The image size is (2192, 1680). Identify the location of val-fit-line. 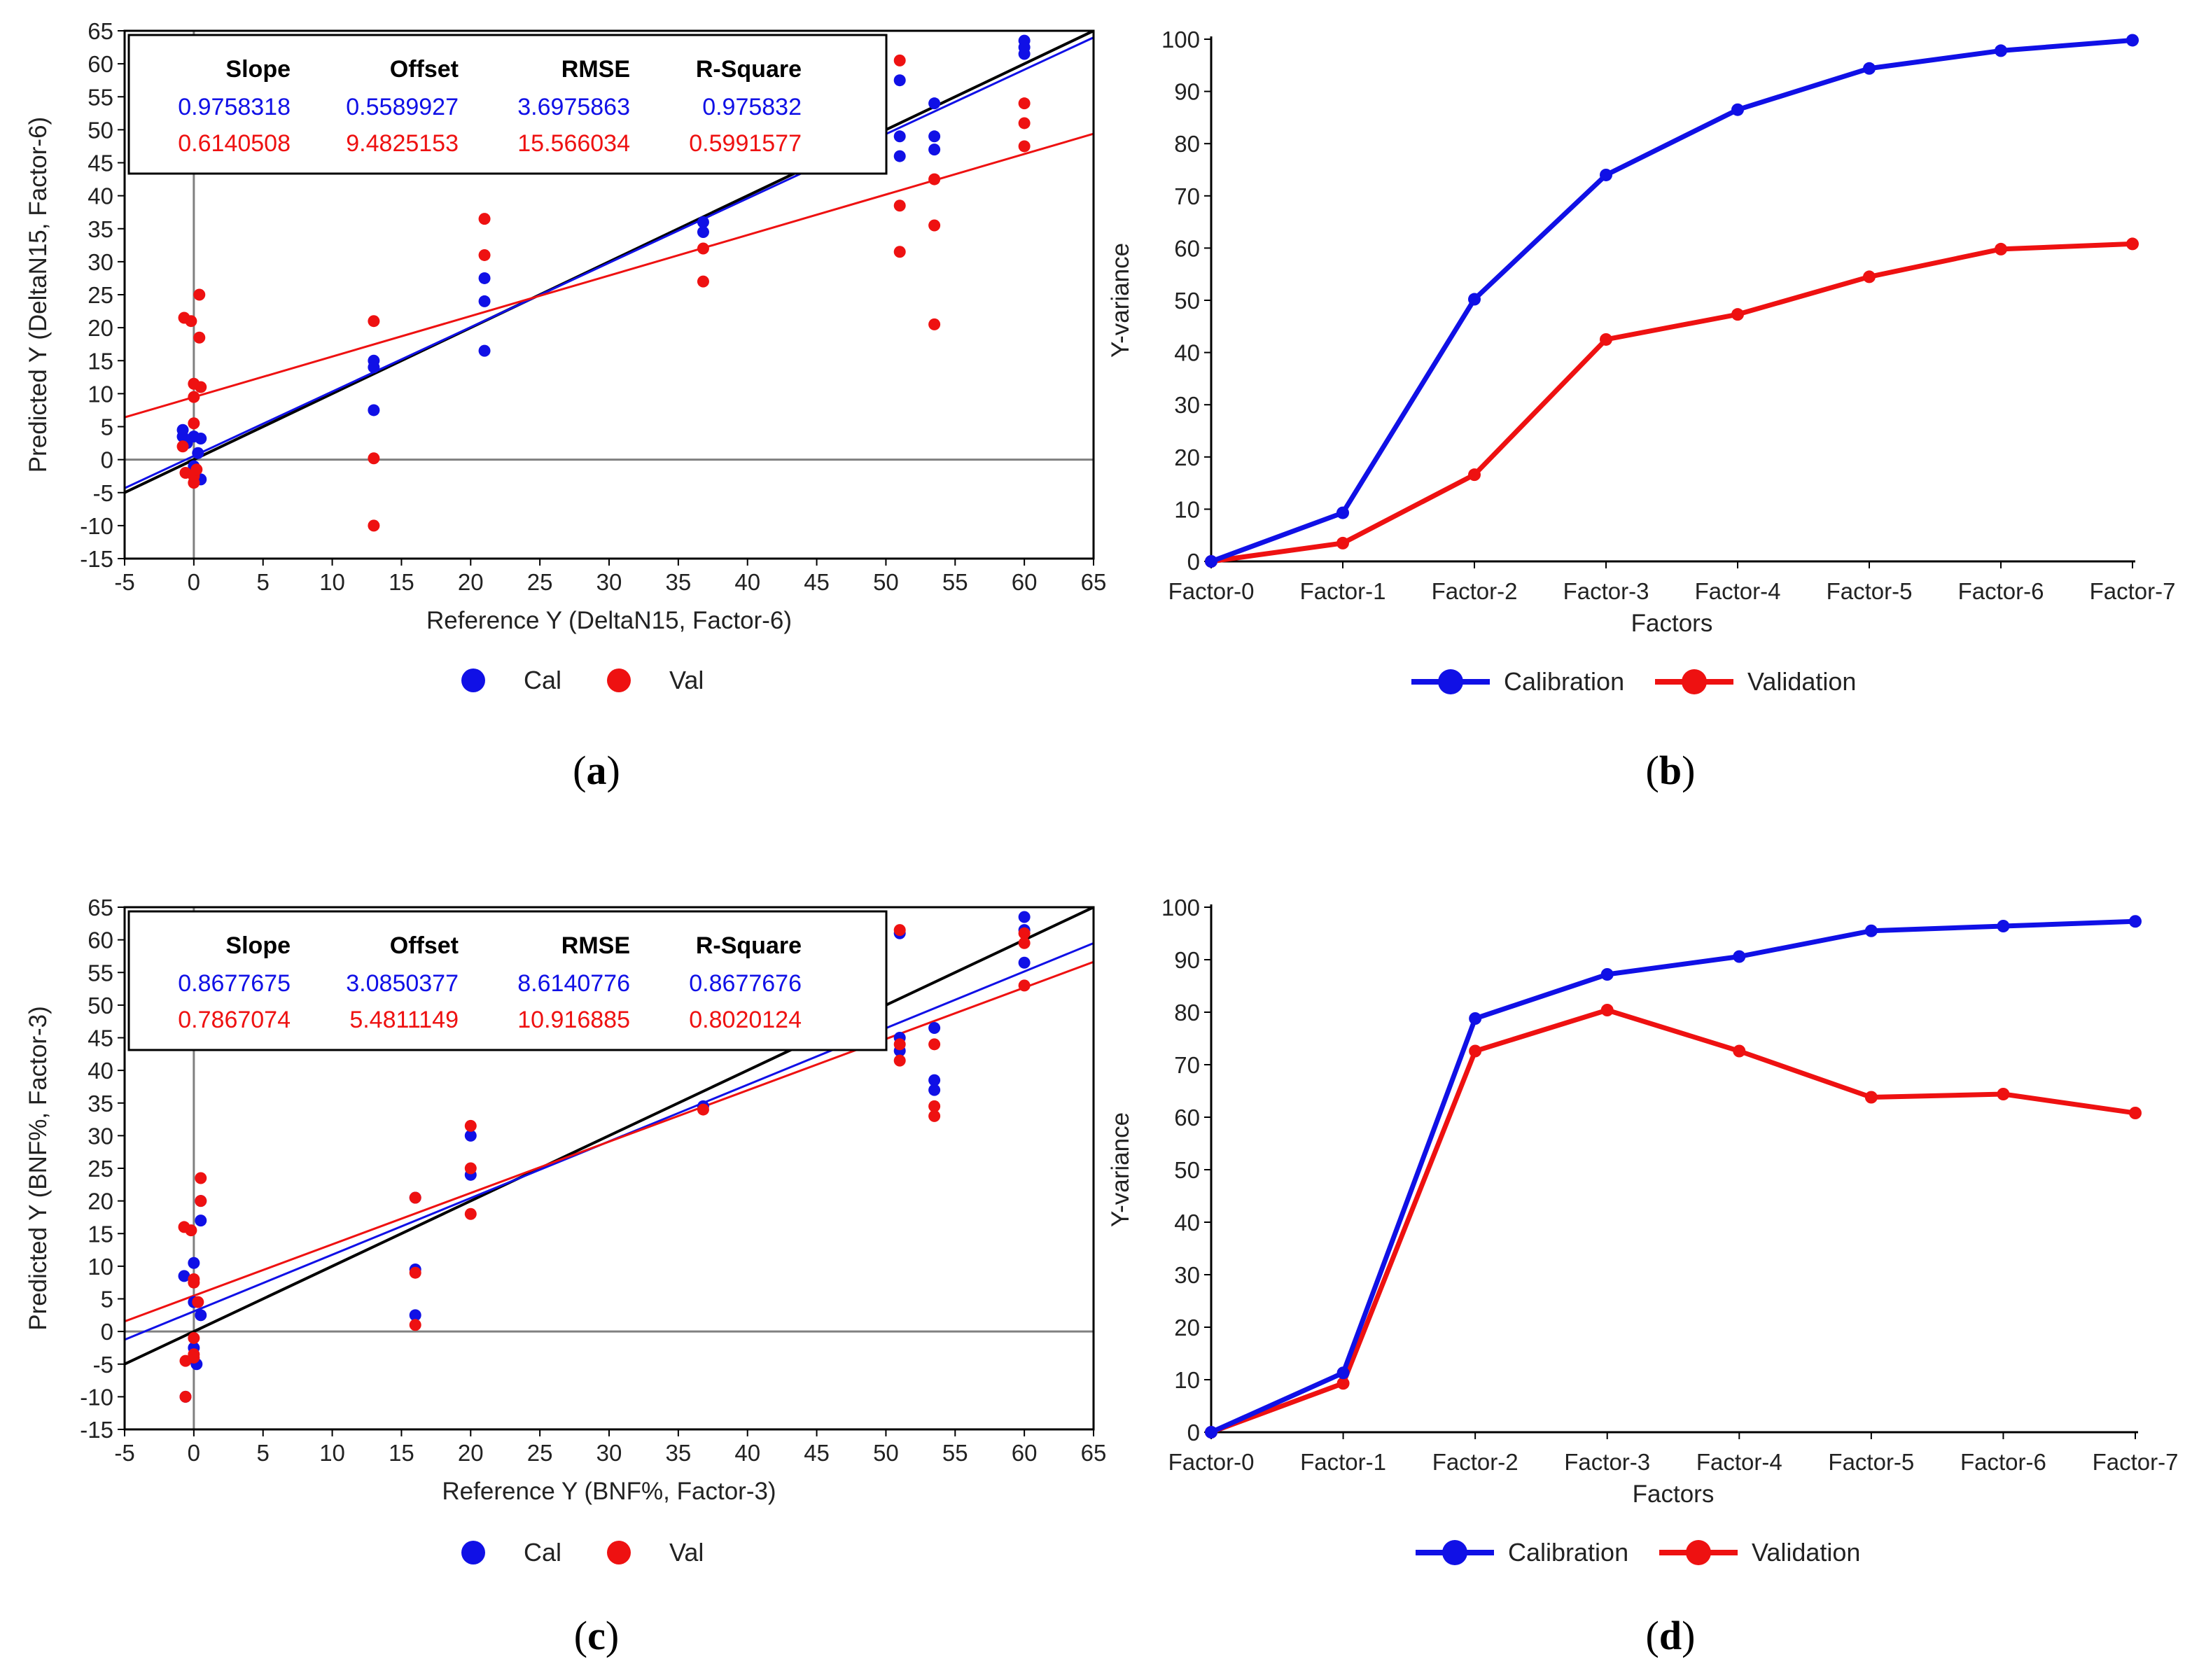
(610, 275).